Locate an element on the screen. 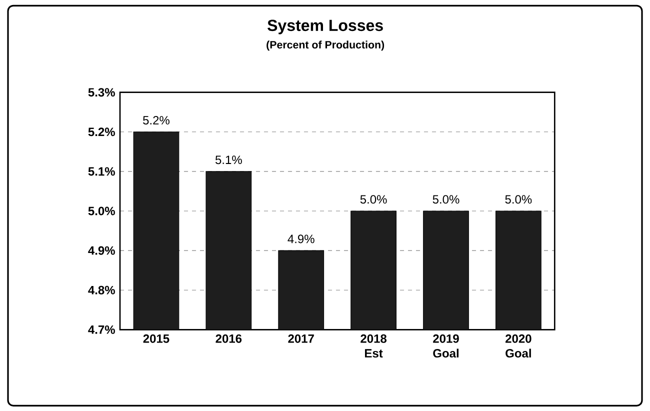  x-tick-label: 2016 is located at coordinates (229, 338).